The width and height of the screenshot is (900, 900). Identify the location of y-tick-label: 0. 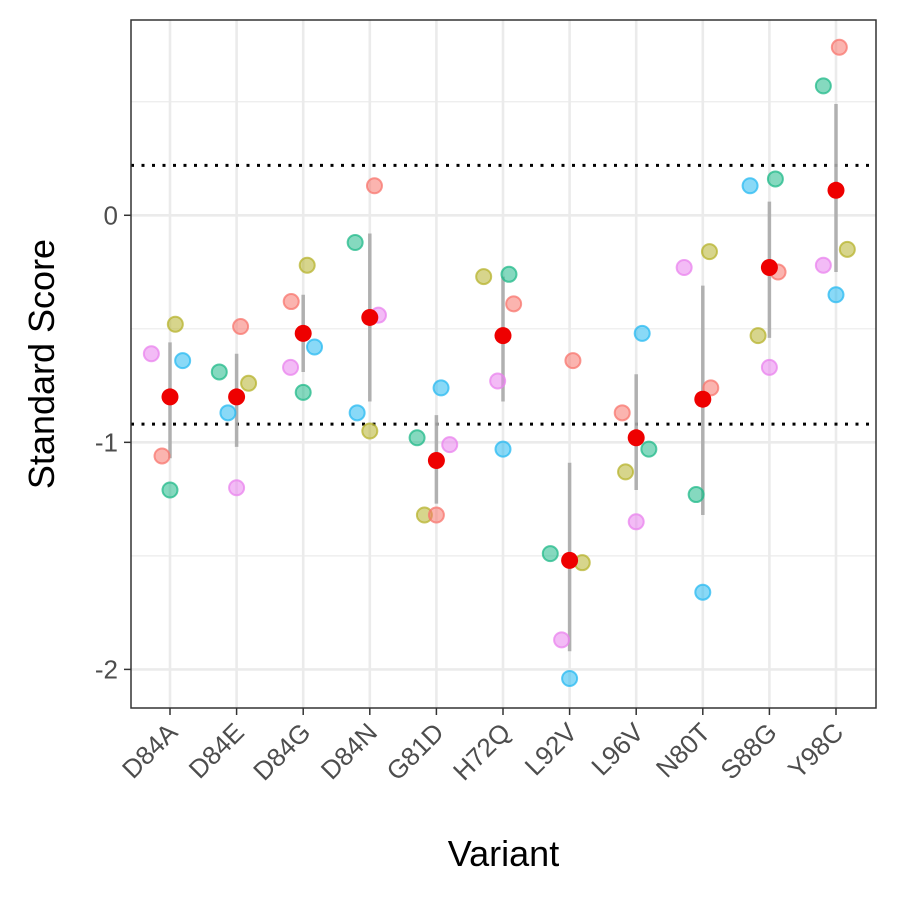
(111, 215).